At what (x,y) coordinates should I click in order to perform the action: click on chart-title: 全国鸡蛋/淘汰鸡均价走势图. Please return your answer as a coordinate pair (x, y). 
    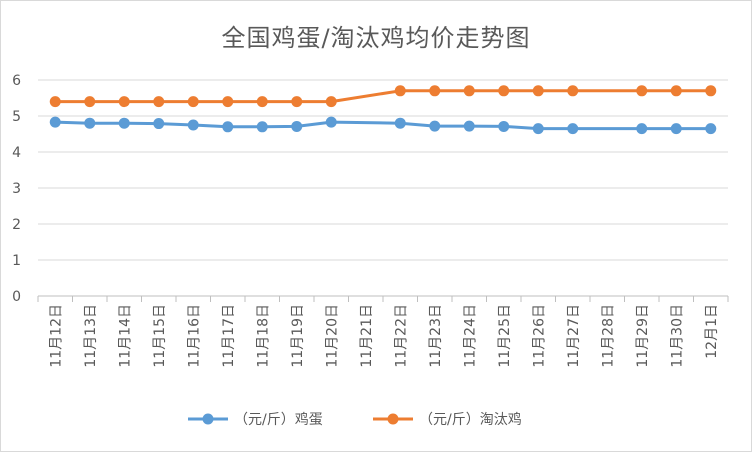
    Looking at the image, I should click on (376, 38).